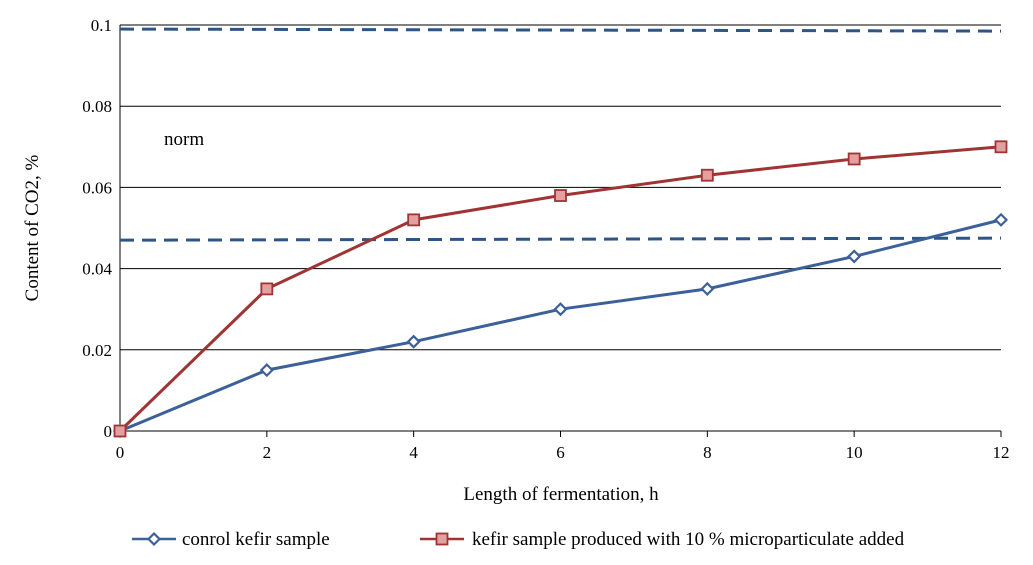 The width and height of the screenshot is (1033, 565). I want to click on x-tick-label-4: 8, so click(707, 452).